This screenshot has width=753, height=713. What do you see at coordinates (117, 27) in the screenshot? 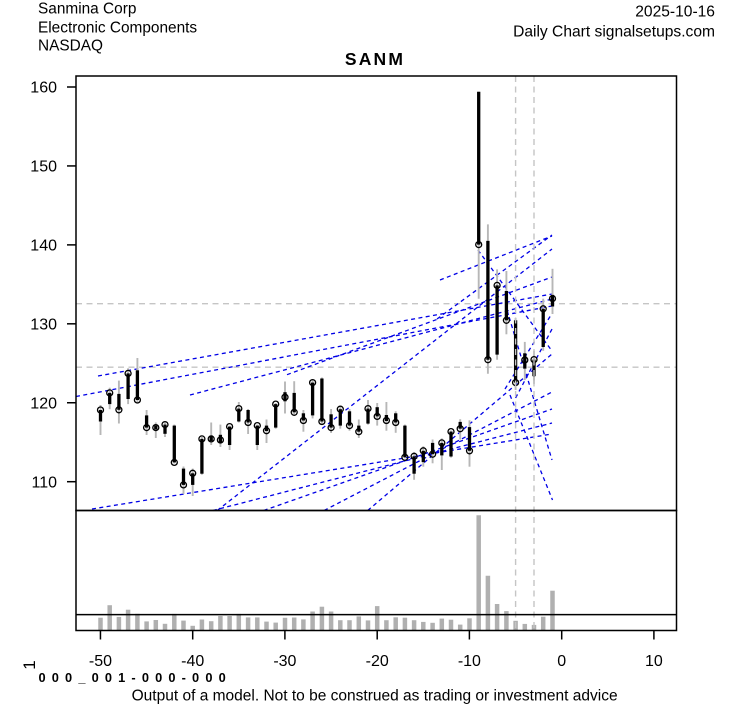
I see `svg-text: Electronic Components` at bounding box center [117, 27].